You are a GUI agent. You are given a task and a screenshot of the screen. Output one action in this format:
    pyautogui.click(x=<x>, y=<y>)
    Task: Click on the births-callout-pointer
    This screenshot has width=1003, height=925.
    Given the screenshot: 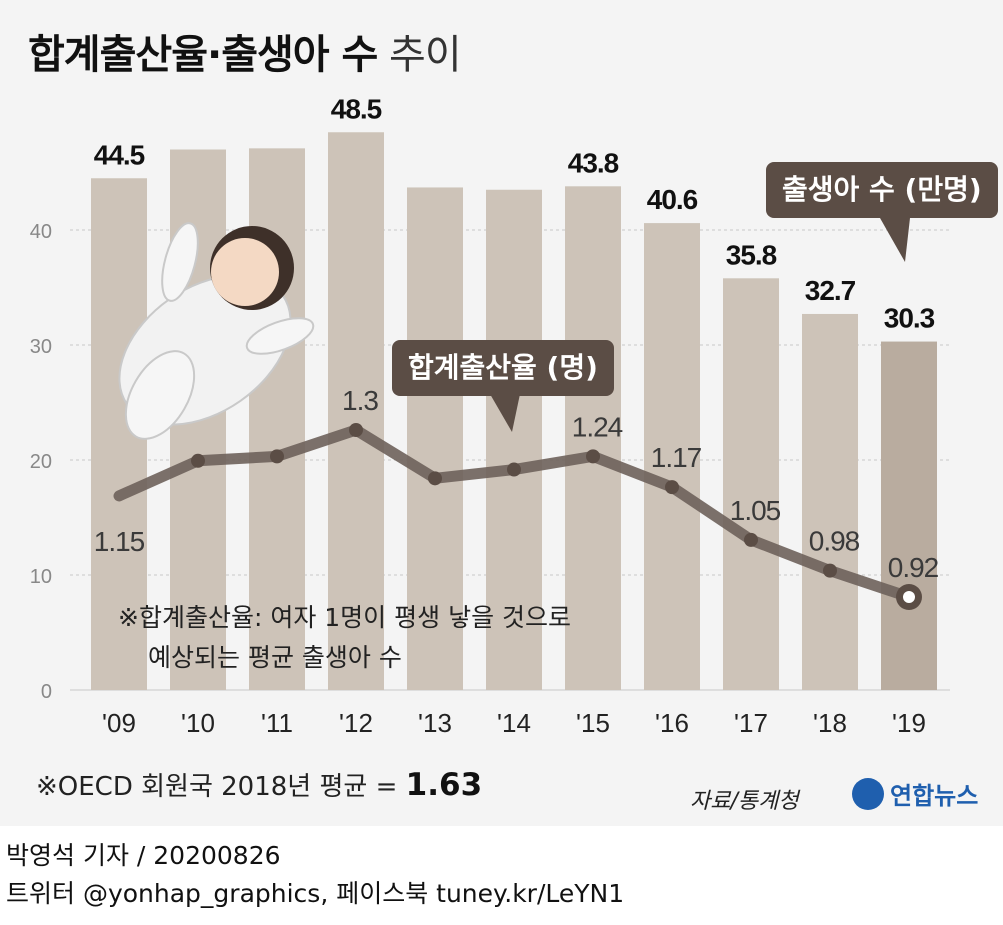 What is the action you would take?
    pyautogui.click(x=895, y=240)
    